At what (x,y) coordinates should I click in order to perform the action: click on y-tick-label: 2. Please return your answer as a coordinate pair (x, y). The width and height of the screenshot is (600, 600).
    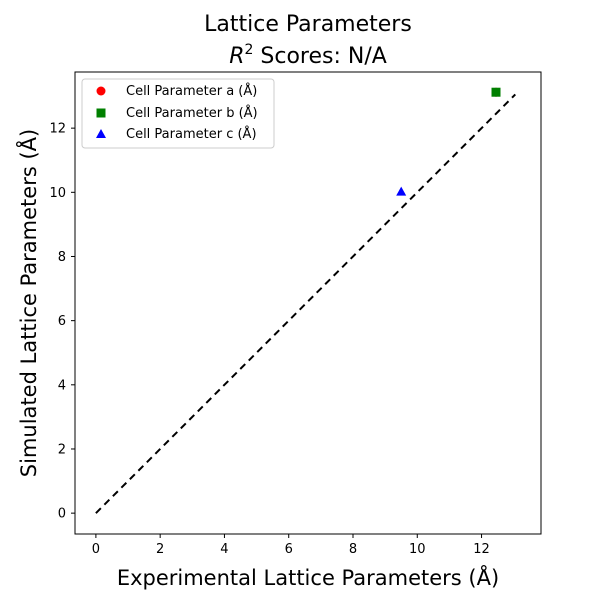
    Looking at the image, I should click on (62, 449).